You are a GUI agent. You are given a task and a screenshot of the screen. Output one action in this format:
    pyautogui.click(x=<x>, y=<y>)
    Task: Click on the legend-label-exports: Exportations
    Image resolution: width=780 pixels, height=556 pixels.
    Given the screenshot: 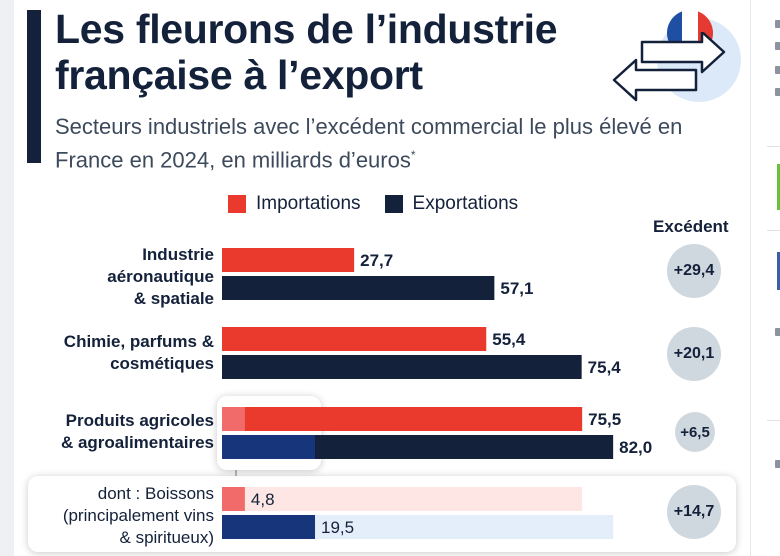 What is the action you would take?
    pyautogui.click(x=465, y=203)
    